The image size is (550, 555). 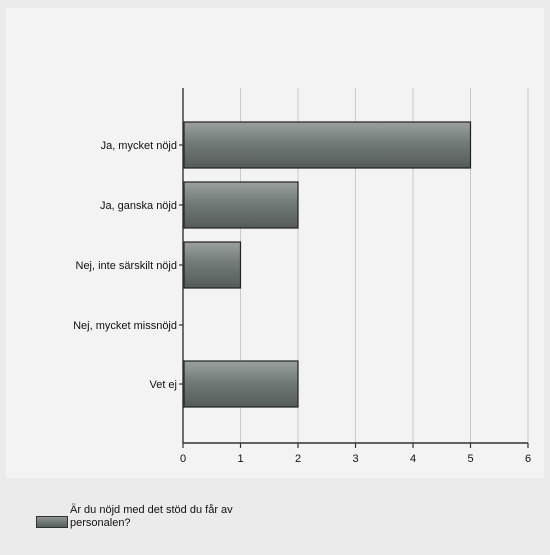 I want to click on x-tick-label: 3, so click(x=355, y=459).